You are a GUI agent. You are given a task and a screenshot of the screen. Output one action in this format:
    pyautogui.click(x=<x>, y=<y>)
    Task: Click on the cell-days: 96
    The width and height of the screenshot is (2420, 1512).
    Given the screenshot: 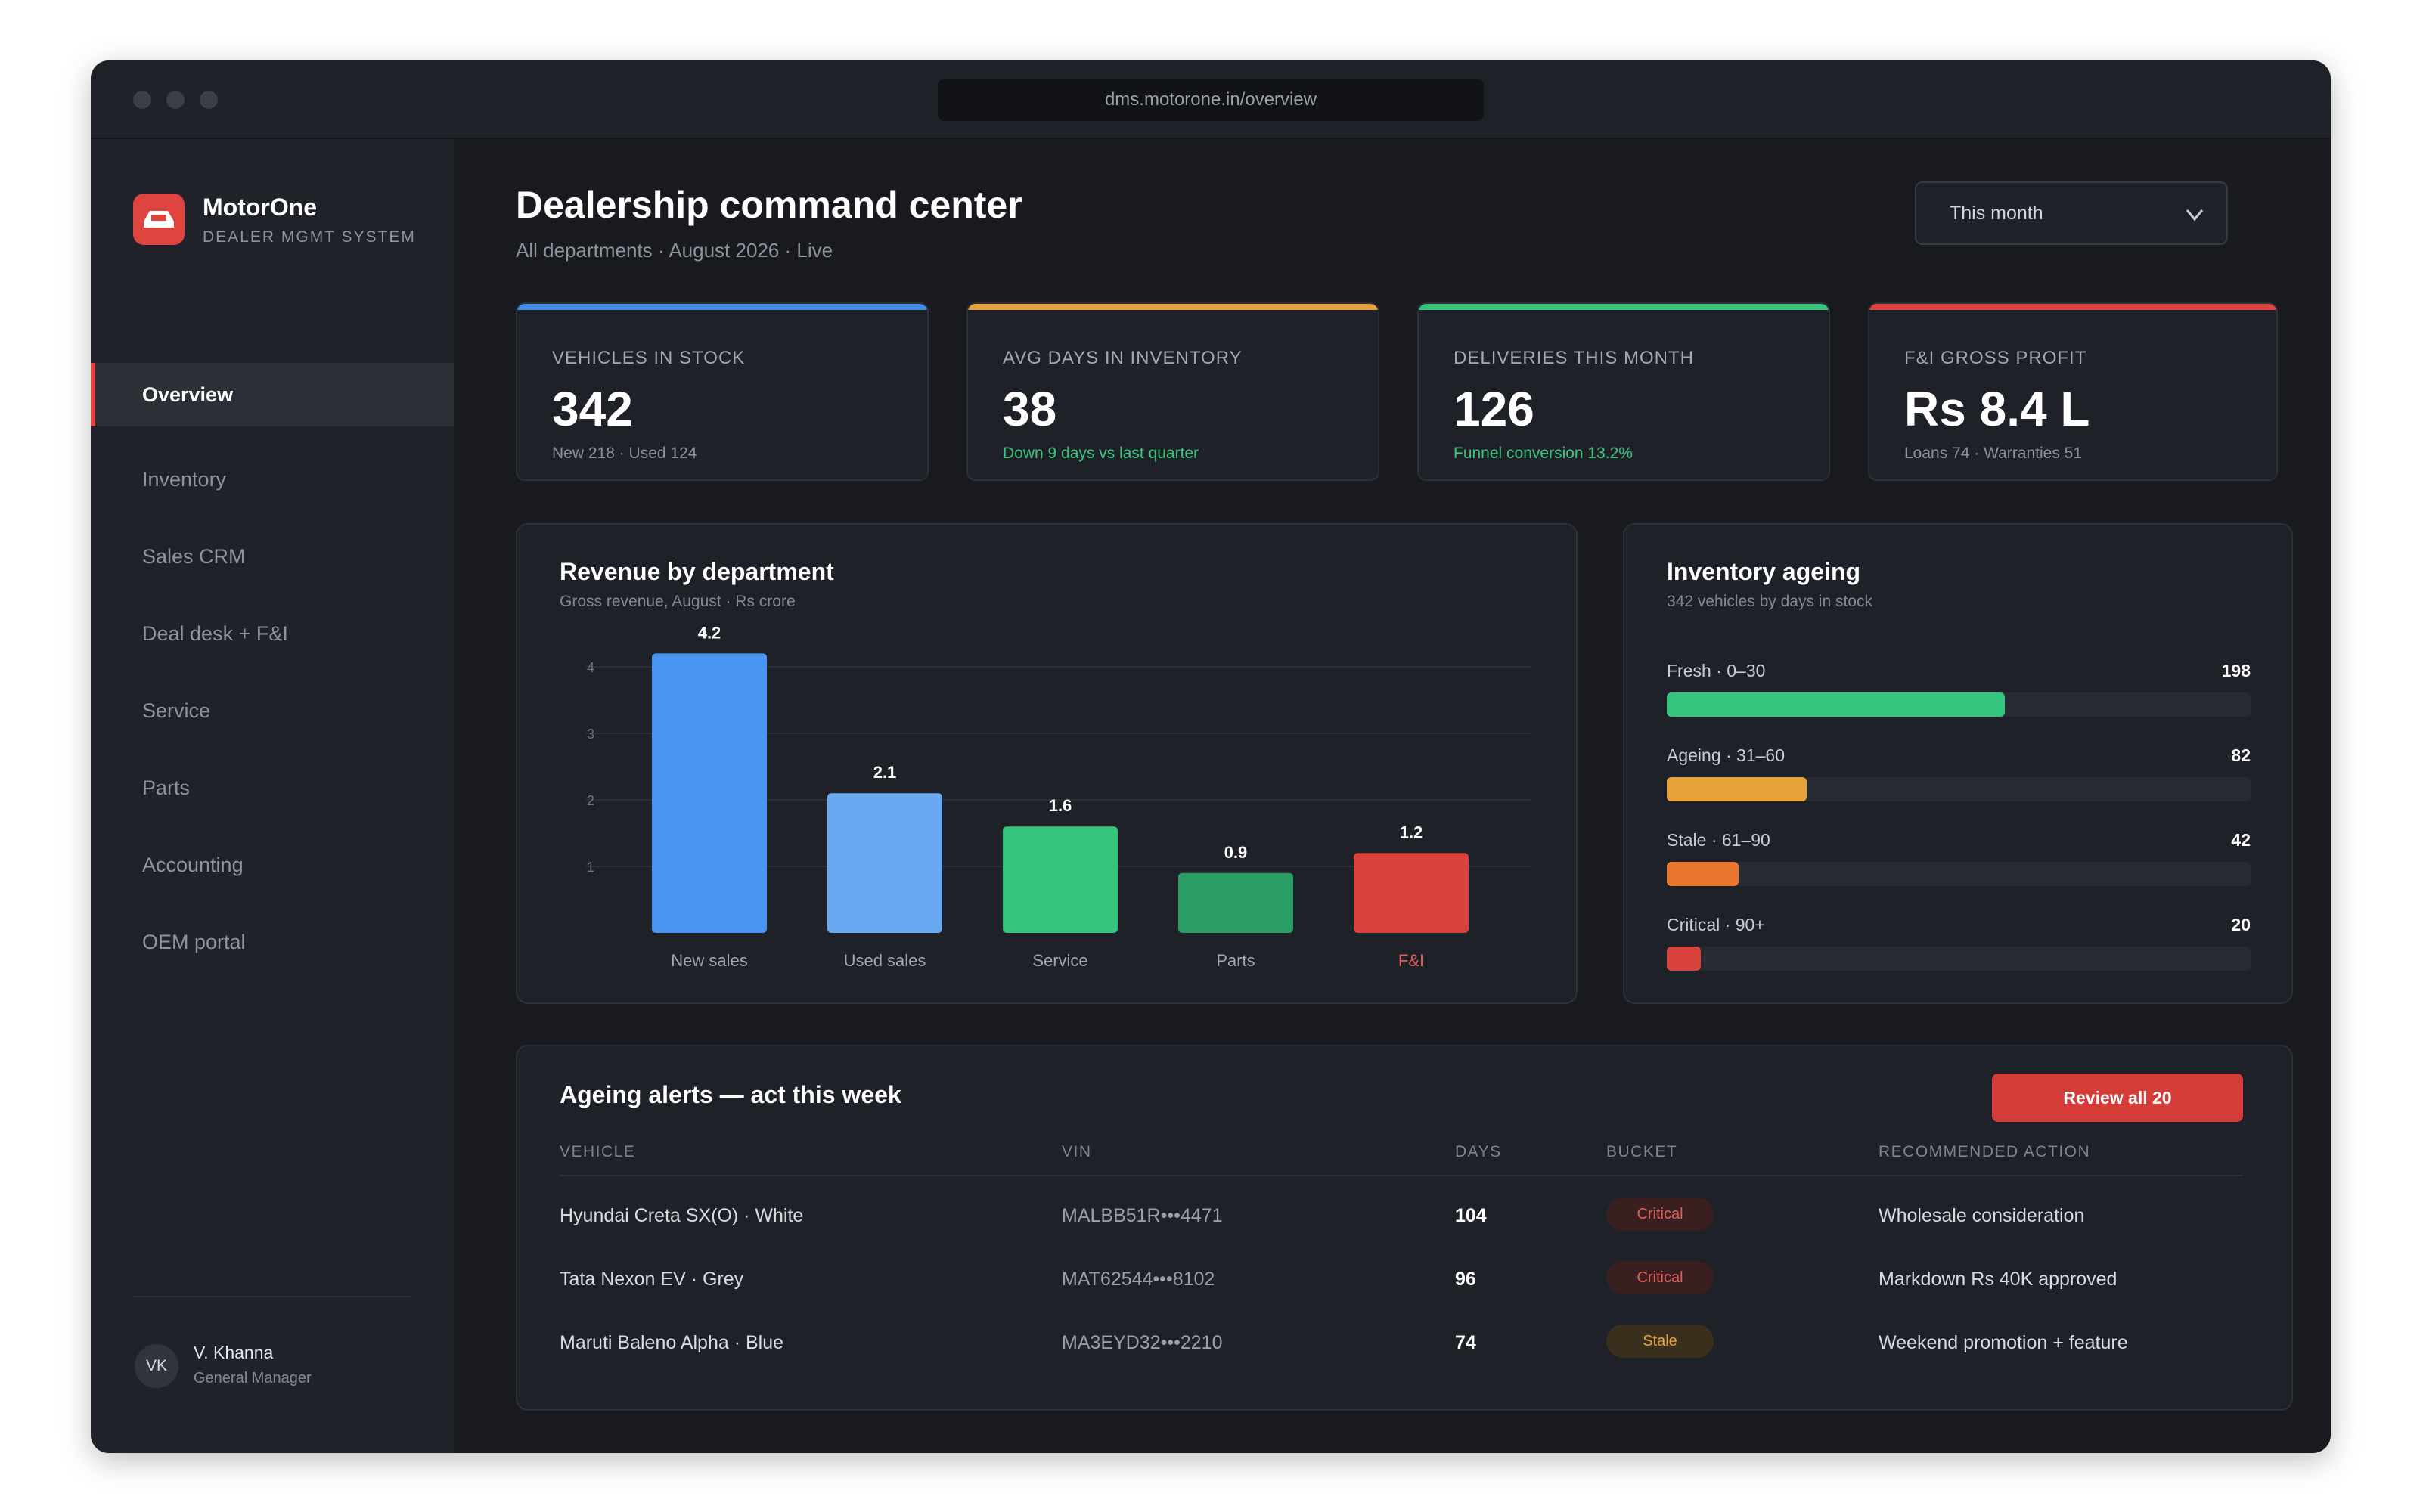 What is the action you would take?
    pyautogui.click(x=1465, y=1279)
    